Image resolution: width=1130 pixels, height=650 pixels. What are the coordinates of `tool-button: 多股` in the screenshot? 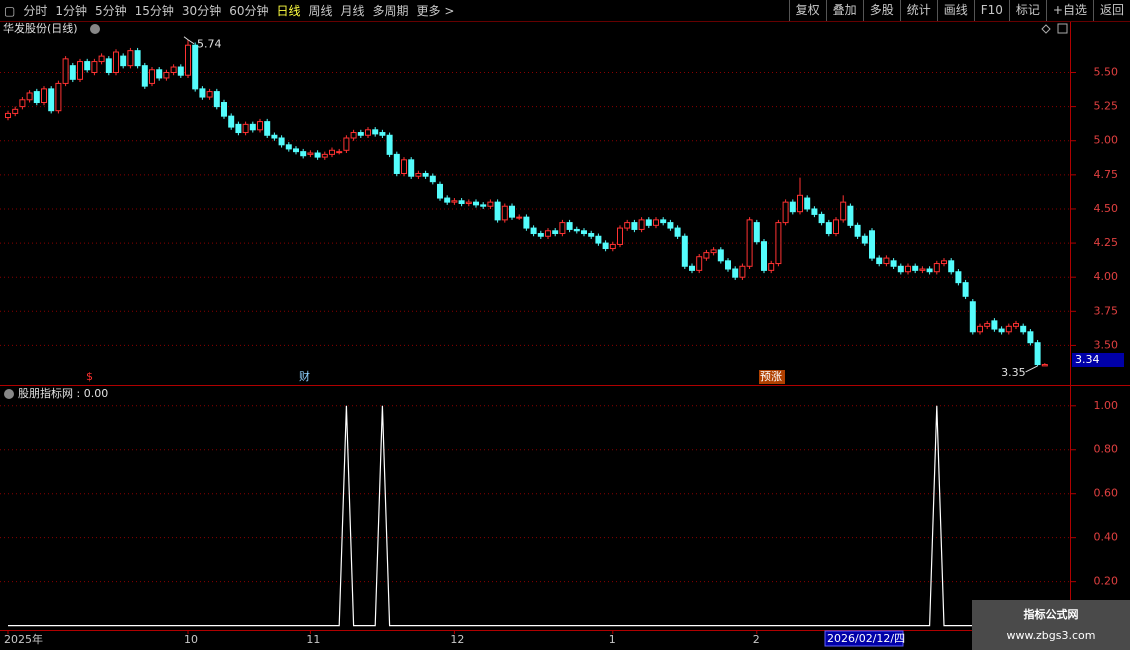 It's located at (881, 10).